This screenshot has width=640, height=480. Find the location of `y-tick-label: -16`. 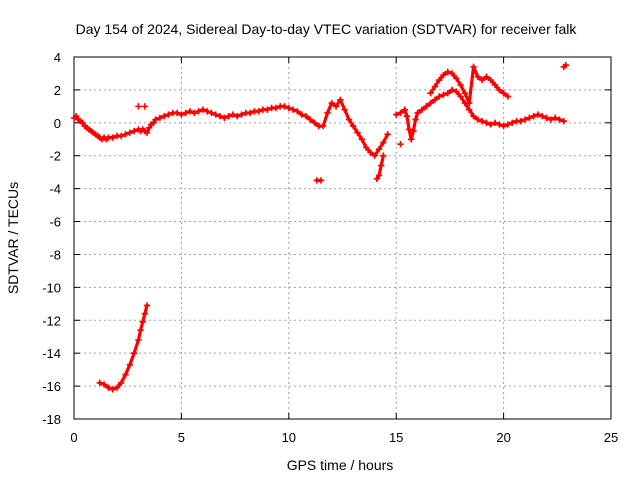

y-tick-label: -16 is located at coordinates (51, 386).